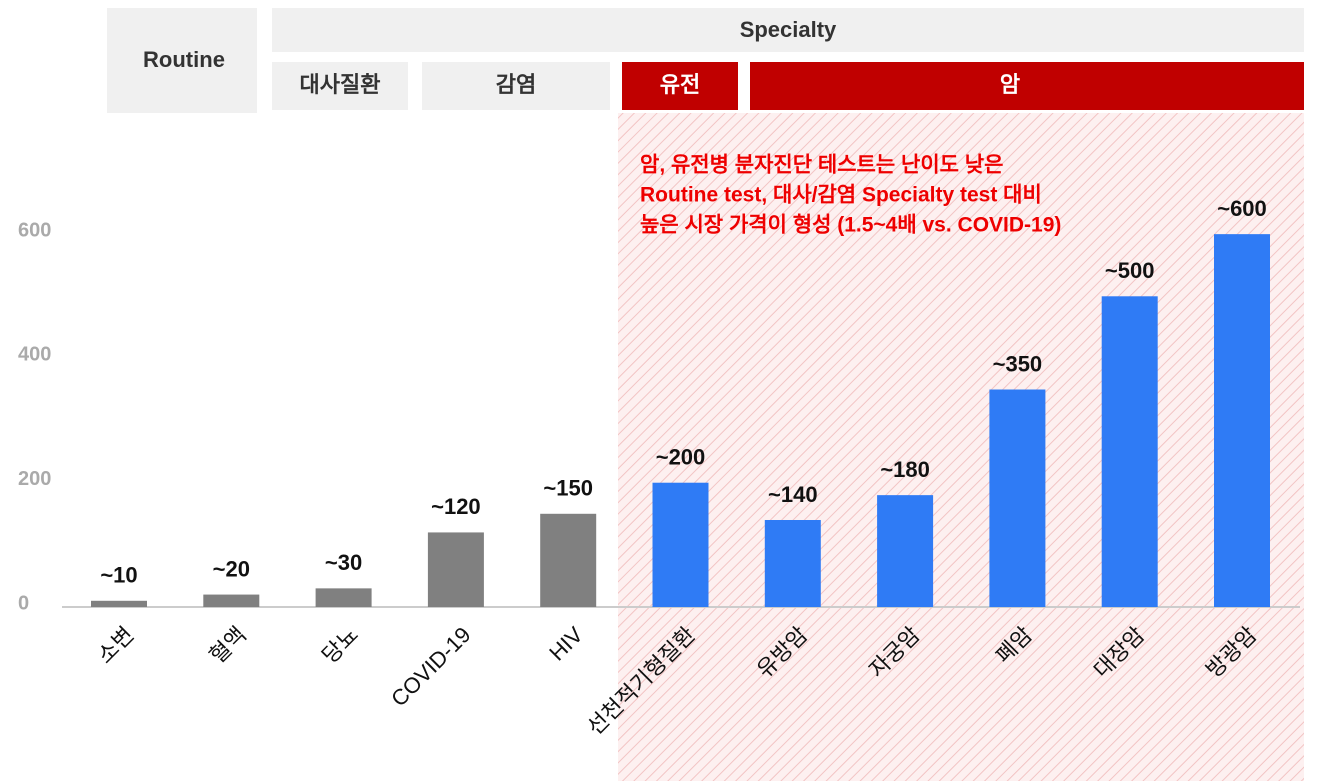 The image size is (1317, 781). What do you see at coordinates (231, 568) in the screenshot?
I see `value-label: ~20` at bounding box center [231, 568].